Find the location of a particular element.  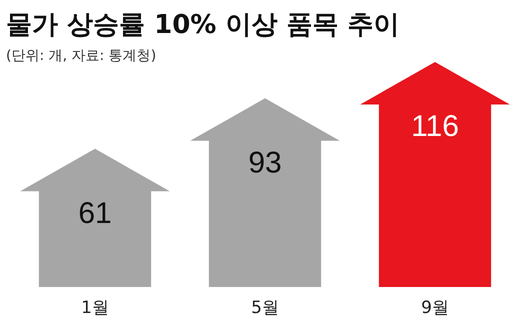

chart-subtitle: (단위: 개, 자료: 통계청) is located at coordinates (81, 56).